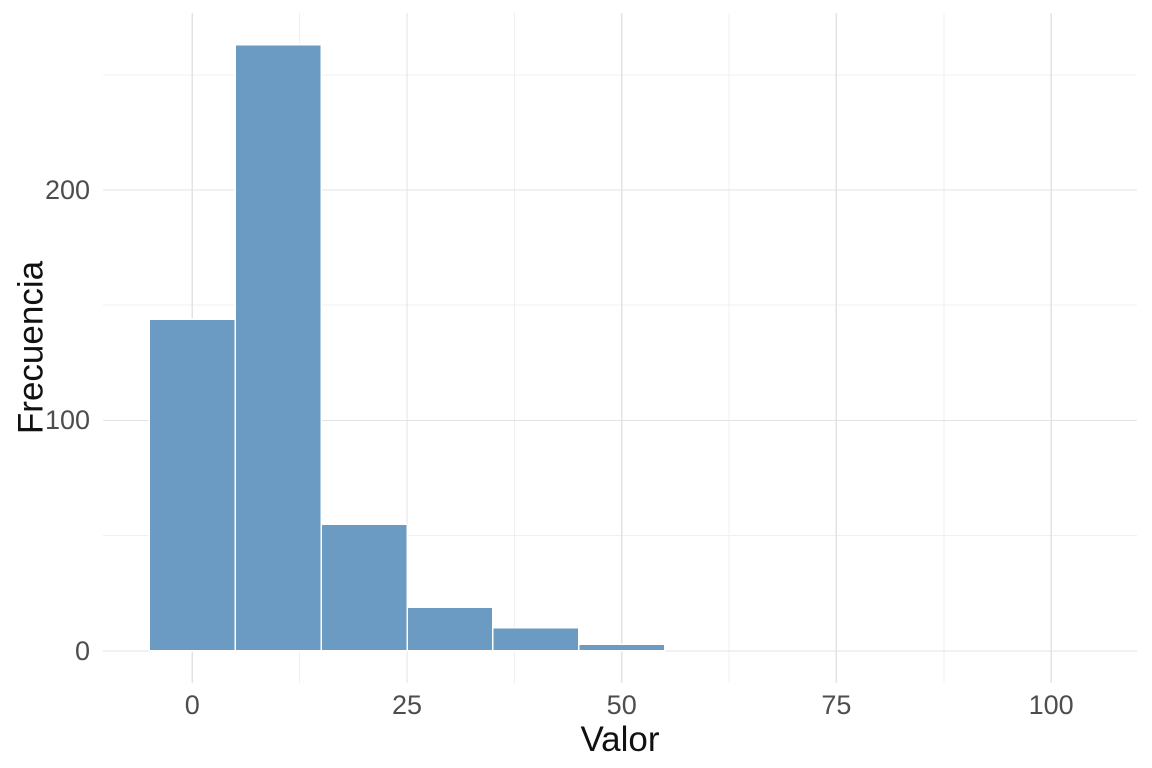 The width and height of the screenshot is (1152, 768). Describe the element at coordinates (67, 420) in the screenshot. I see `y-tick-label: 100` at that location.